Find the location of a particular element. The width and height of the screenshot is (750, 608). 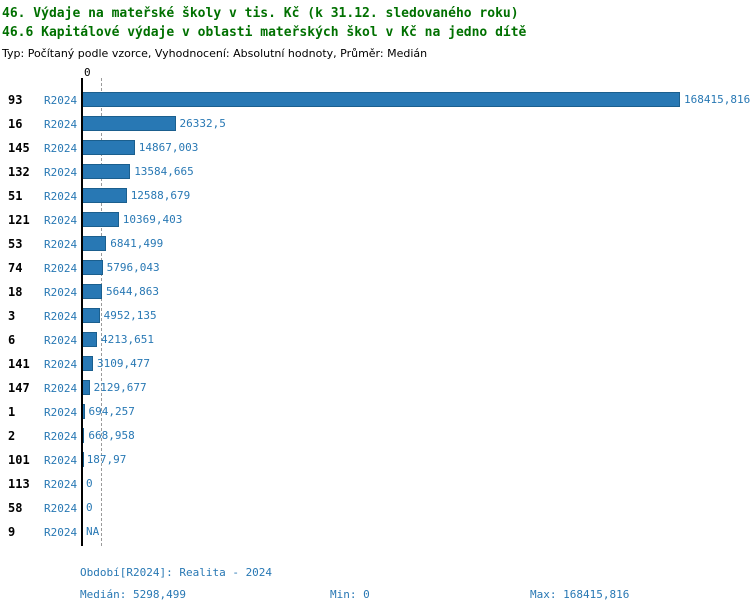

chart-row: 18 R2024 5644,863 is located at coordinates (375, 292).